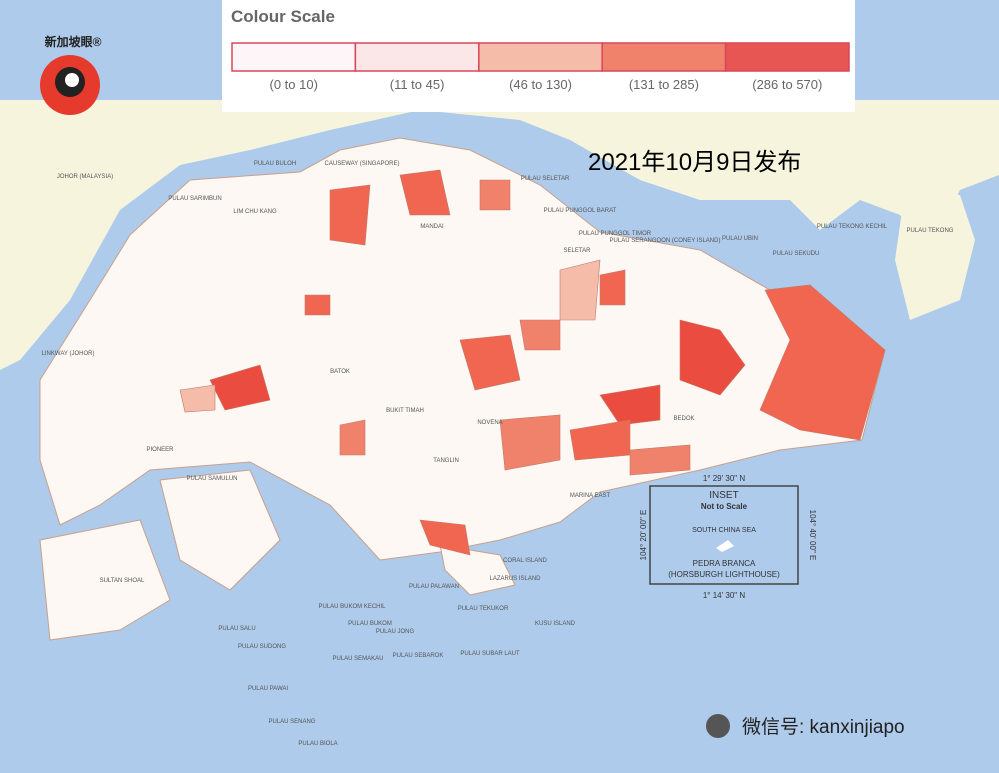 The width and height of the screenshot is (999, 773). Describe the element at coordinates (724, 478) in the screenshot. I see `inset-lat-top: 1° 29' 30" N` at that location.